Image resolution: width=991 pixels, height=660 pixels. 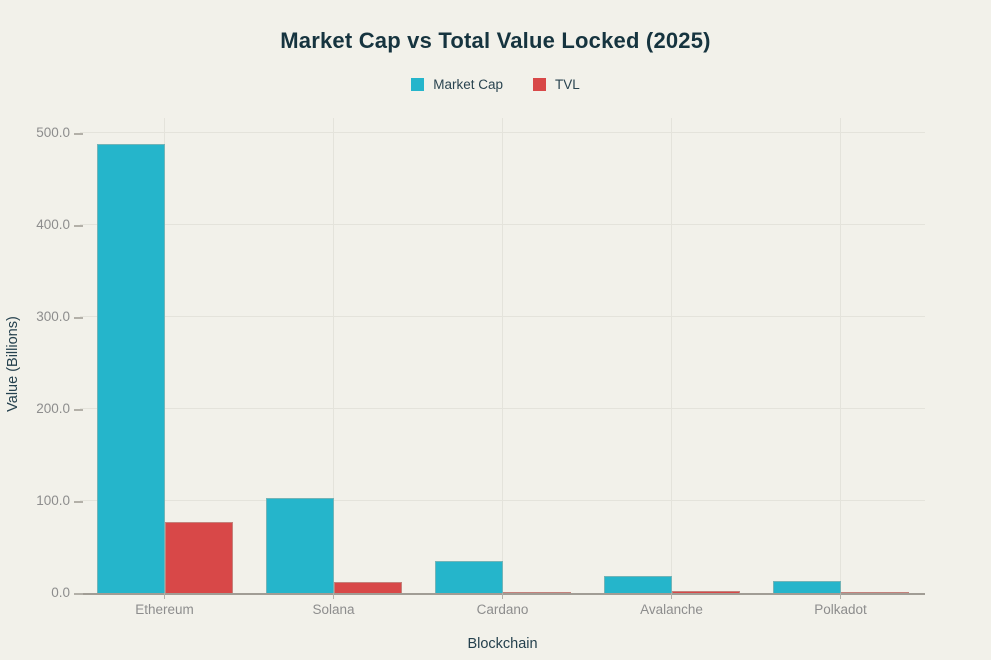 What do you see at coordinates (53, 224) in the screenshot?
I see `y-axis-tick-label: 400.0` at bounding box center [53, 224].